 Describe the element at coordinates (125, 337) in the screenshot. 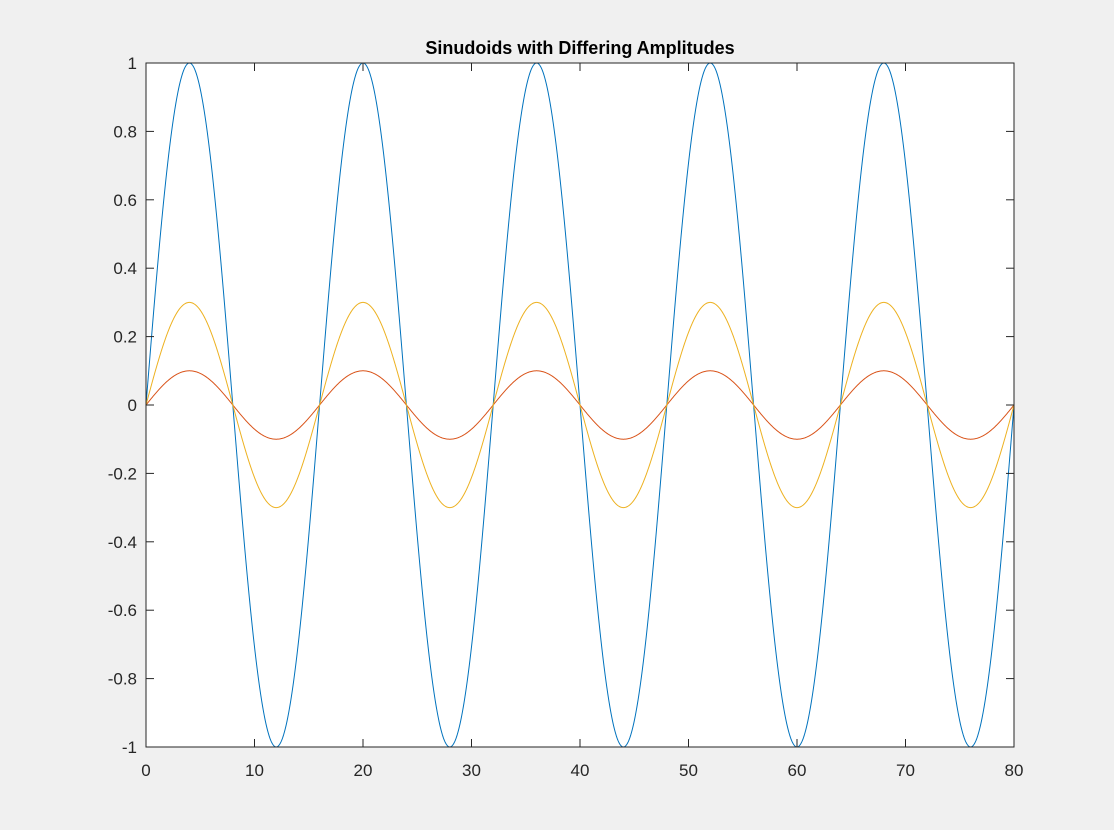

I see `y-tick-label: 0.2` at that location.